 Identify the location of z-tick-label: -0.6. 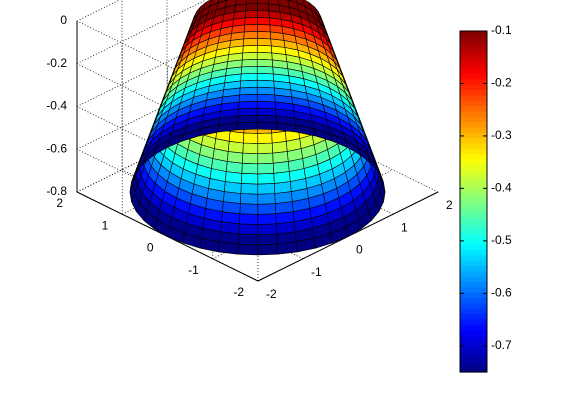
(56, 148).